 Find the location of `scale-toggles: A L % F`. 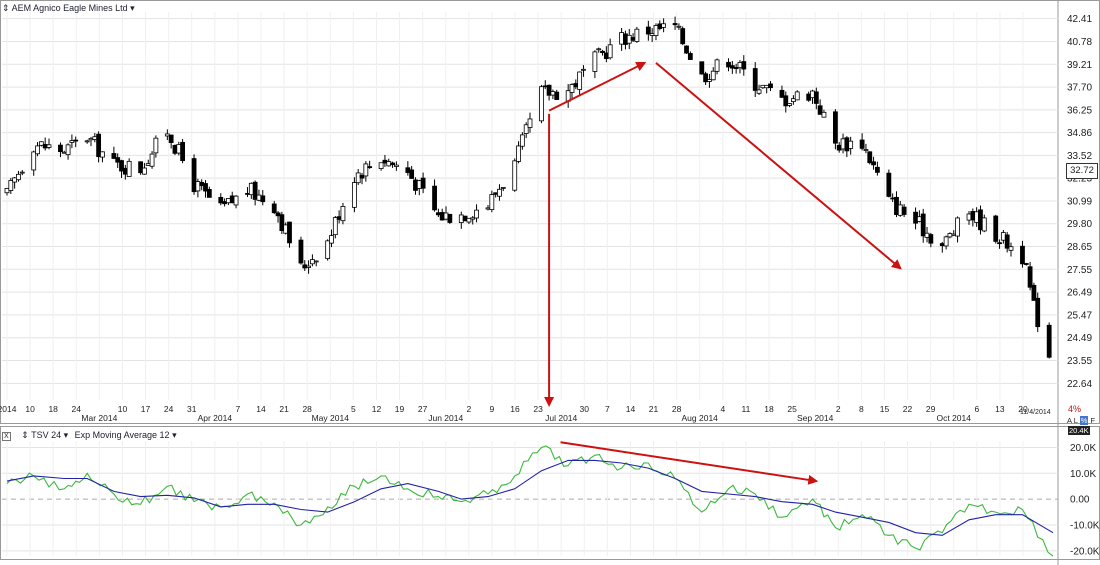

scale-toggles: A L % F is located at coordinates (1081, 420).